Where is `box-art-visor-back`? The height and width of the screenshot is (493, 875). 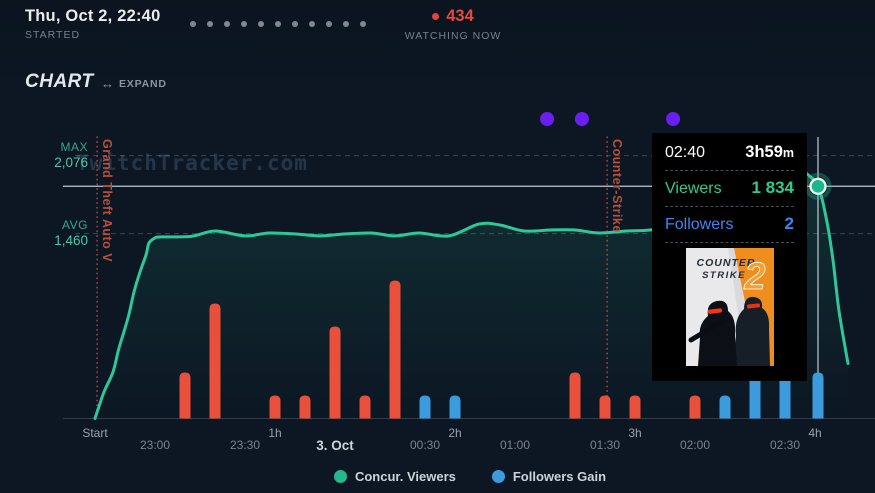 box-art-visor-back is located at coordinates (753, 306).